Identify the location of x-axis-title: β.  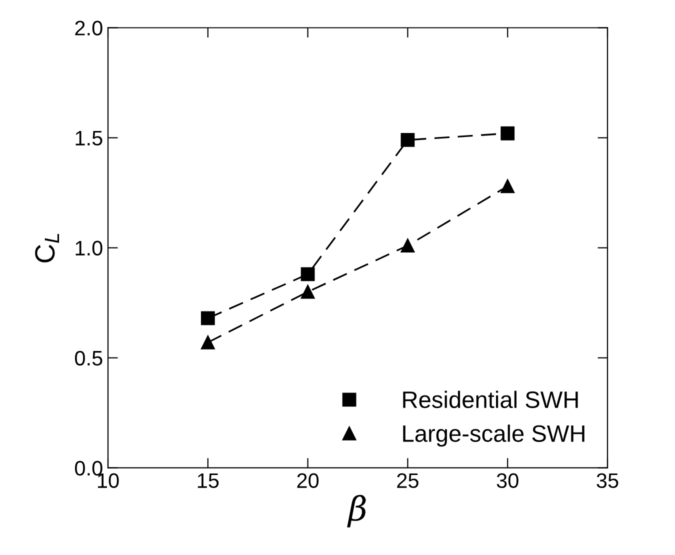
(356, 511).